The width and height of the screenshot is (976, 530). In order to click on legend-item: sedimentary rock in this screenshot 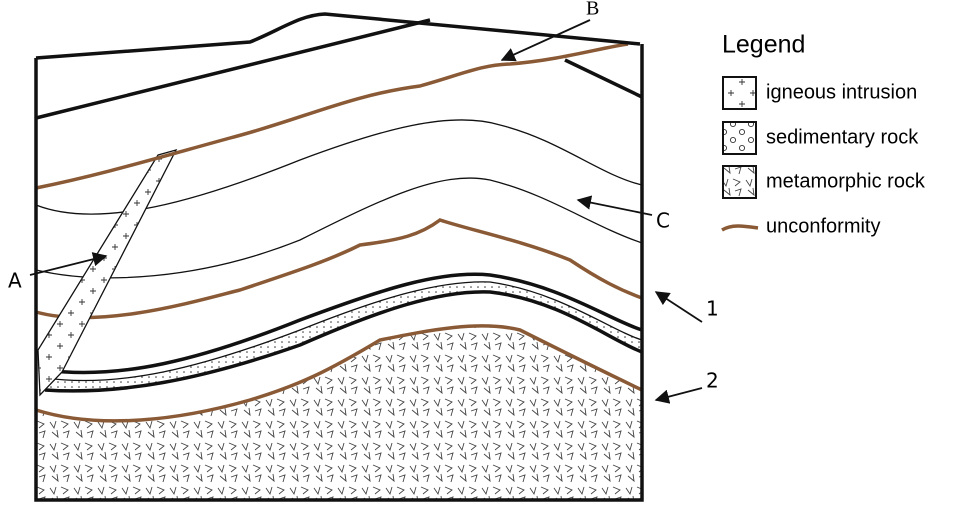, I will do `click(842, 137)`.